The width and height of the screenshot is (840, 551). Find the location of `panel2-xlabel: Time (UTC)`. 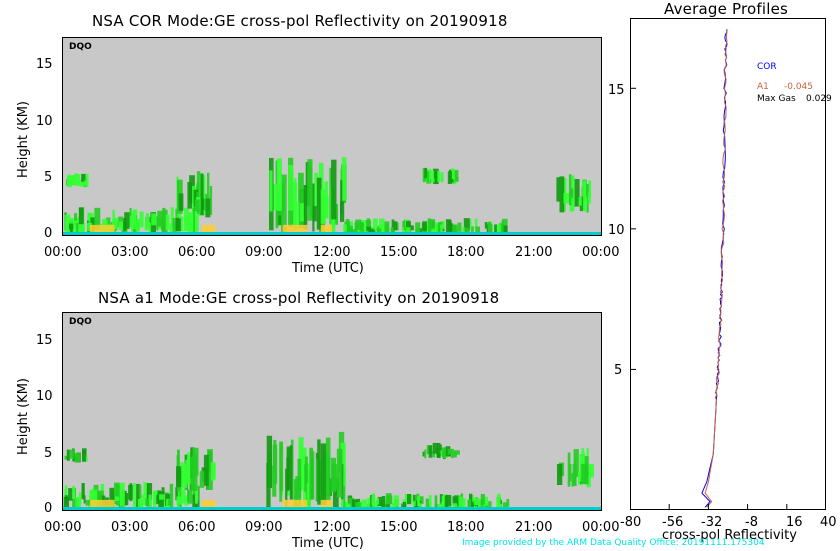

panel2-xlabel: Time (UTC) is located at coordinates (328, 543).